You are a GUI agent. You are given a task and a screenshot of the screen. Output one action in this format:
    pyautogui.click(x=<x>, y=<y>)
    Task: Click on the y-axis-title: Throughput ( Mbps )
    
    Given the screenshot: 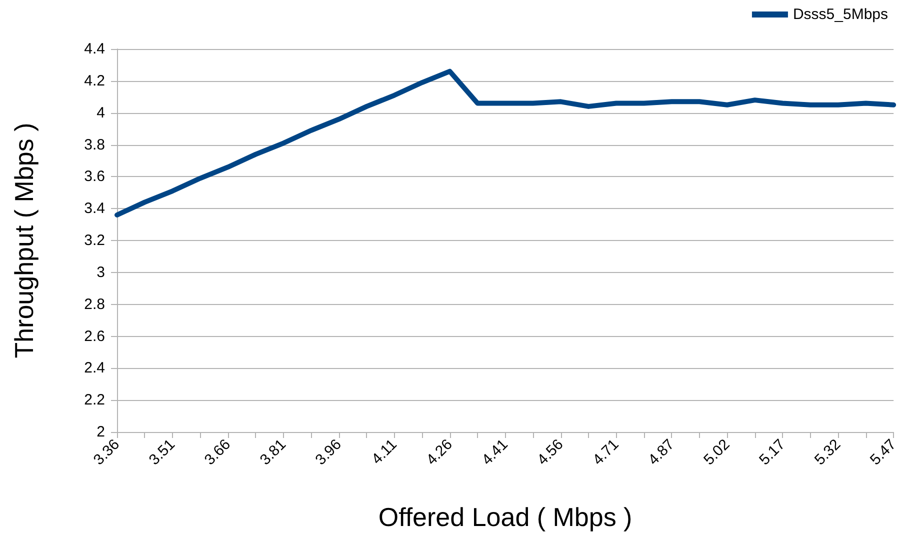 What is the action you would take?
    pyautogui.click(x=24, y=240)
    